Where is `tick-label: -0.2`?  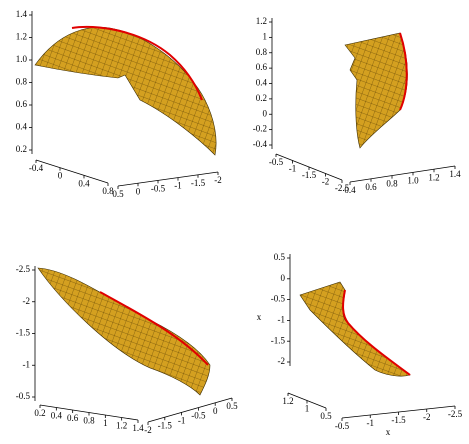
tick-label: -0.2 is located at coordinates (260, 129).